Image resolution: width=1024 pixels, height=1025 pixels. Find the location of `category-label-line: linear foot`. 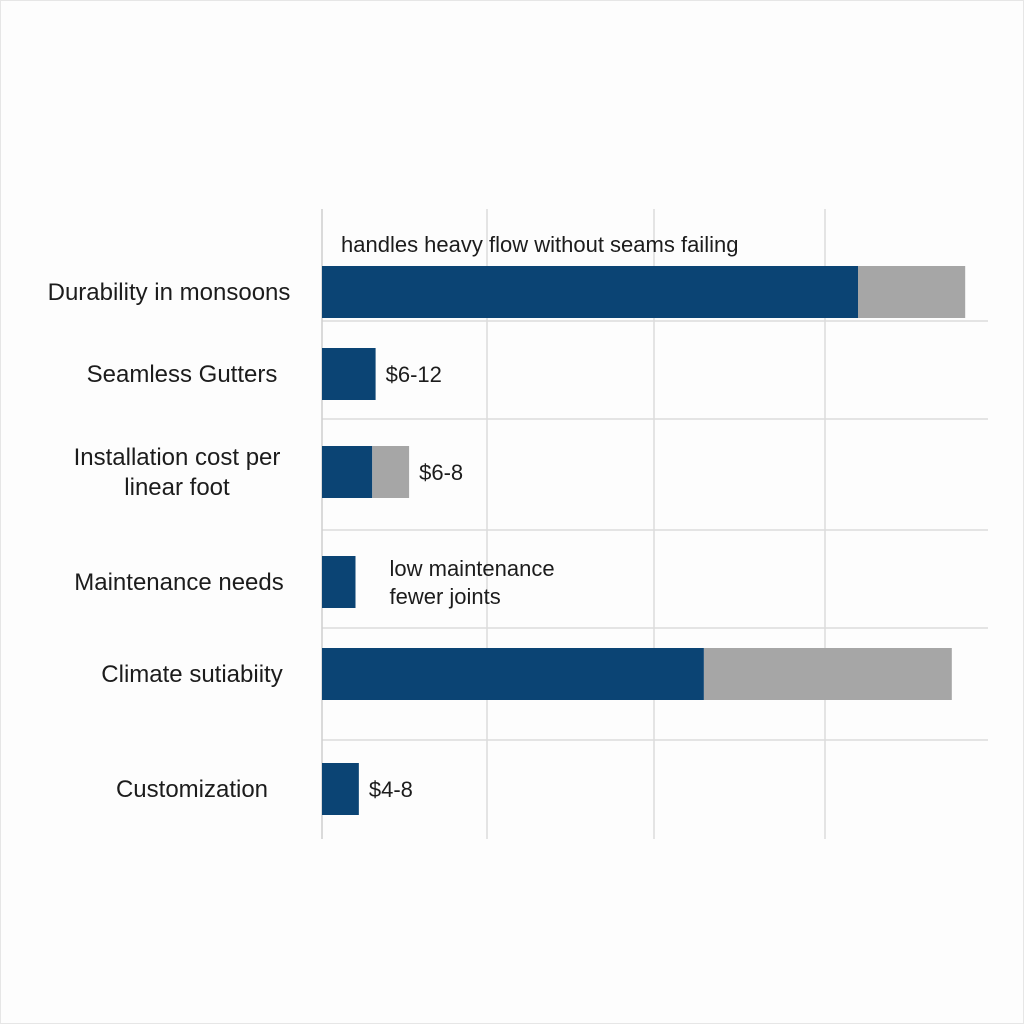

category-label-line: linear foot is located at coordinates (177, 487).